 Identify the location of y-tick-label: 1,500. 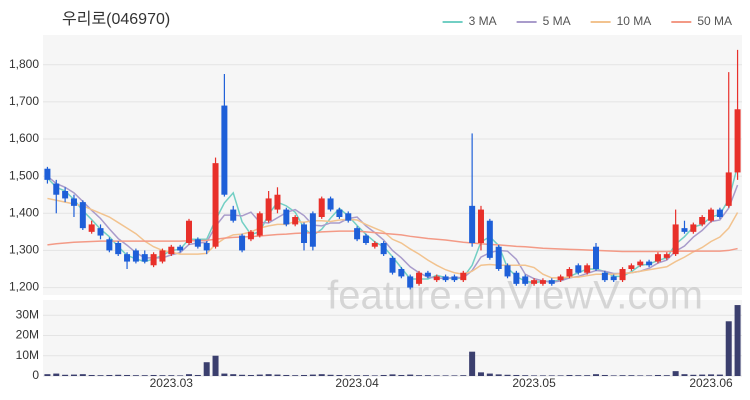
(24, 175).